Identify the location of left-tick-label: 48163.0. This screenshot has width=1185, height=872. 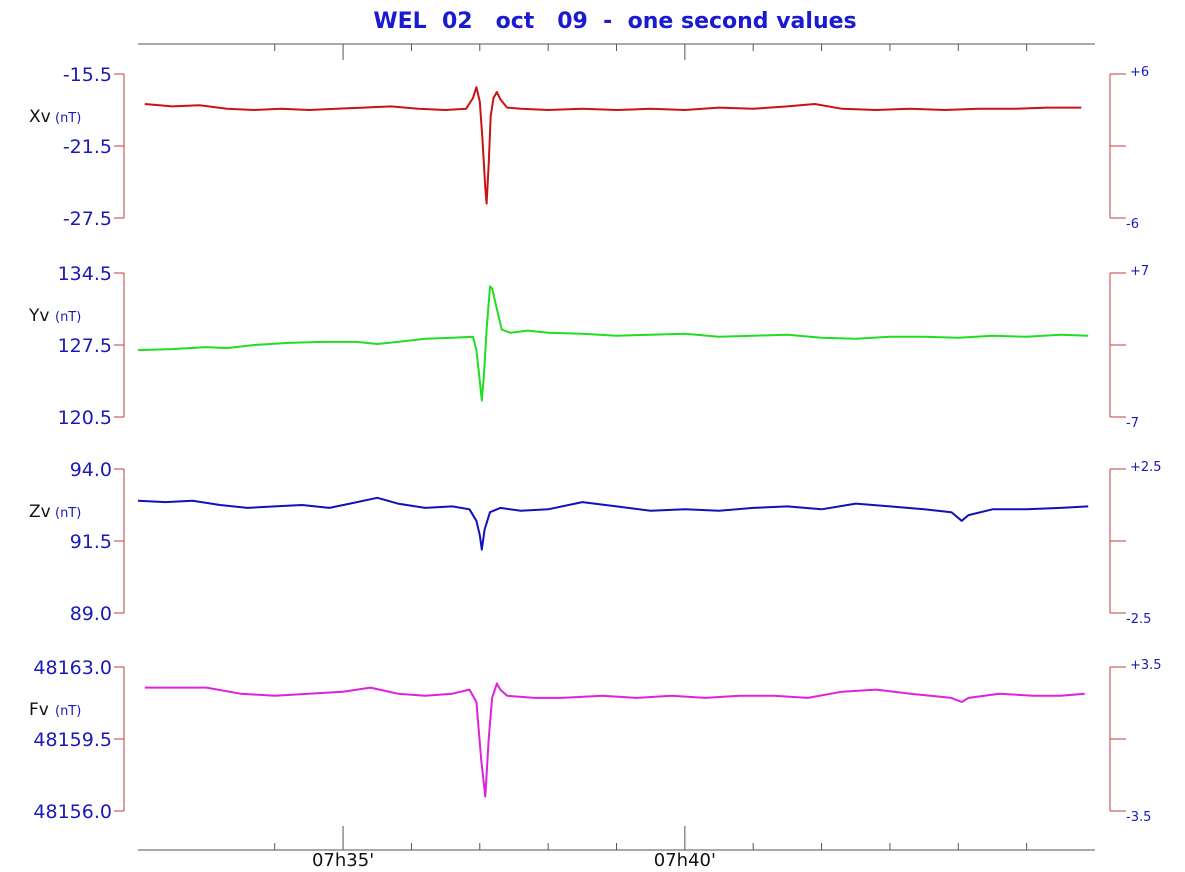
(72, 668).